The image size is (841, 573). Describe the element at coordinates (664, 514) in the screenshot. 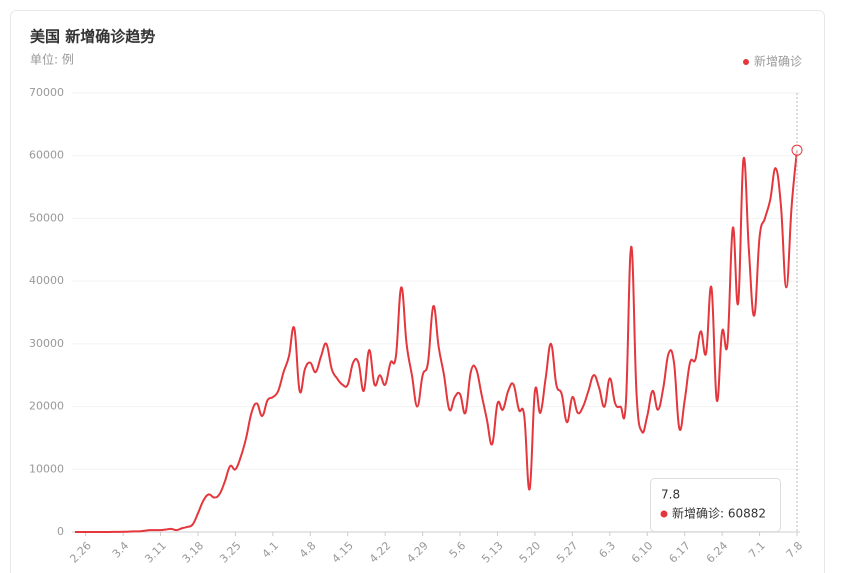

I see `tooltip-marker` at that location.